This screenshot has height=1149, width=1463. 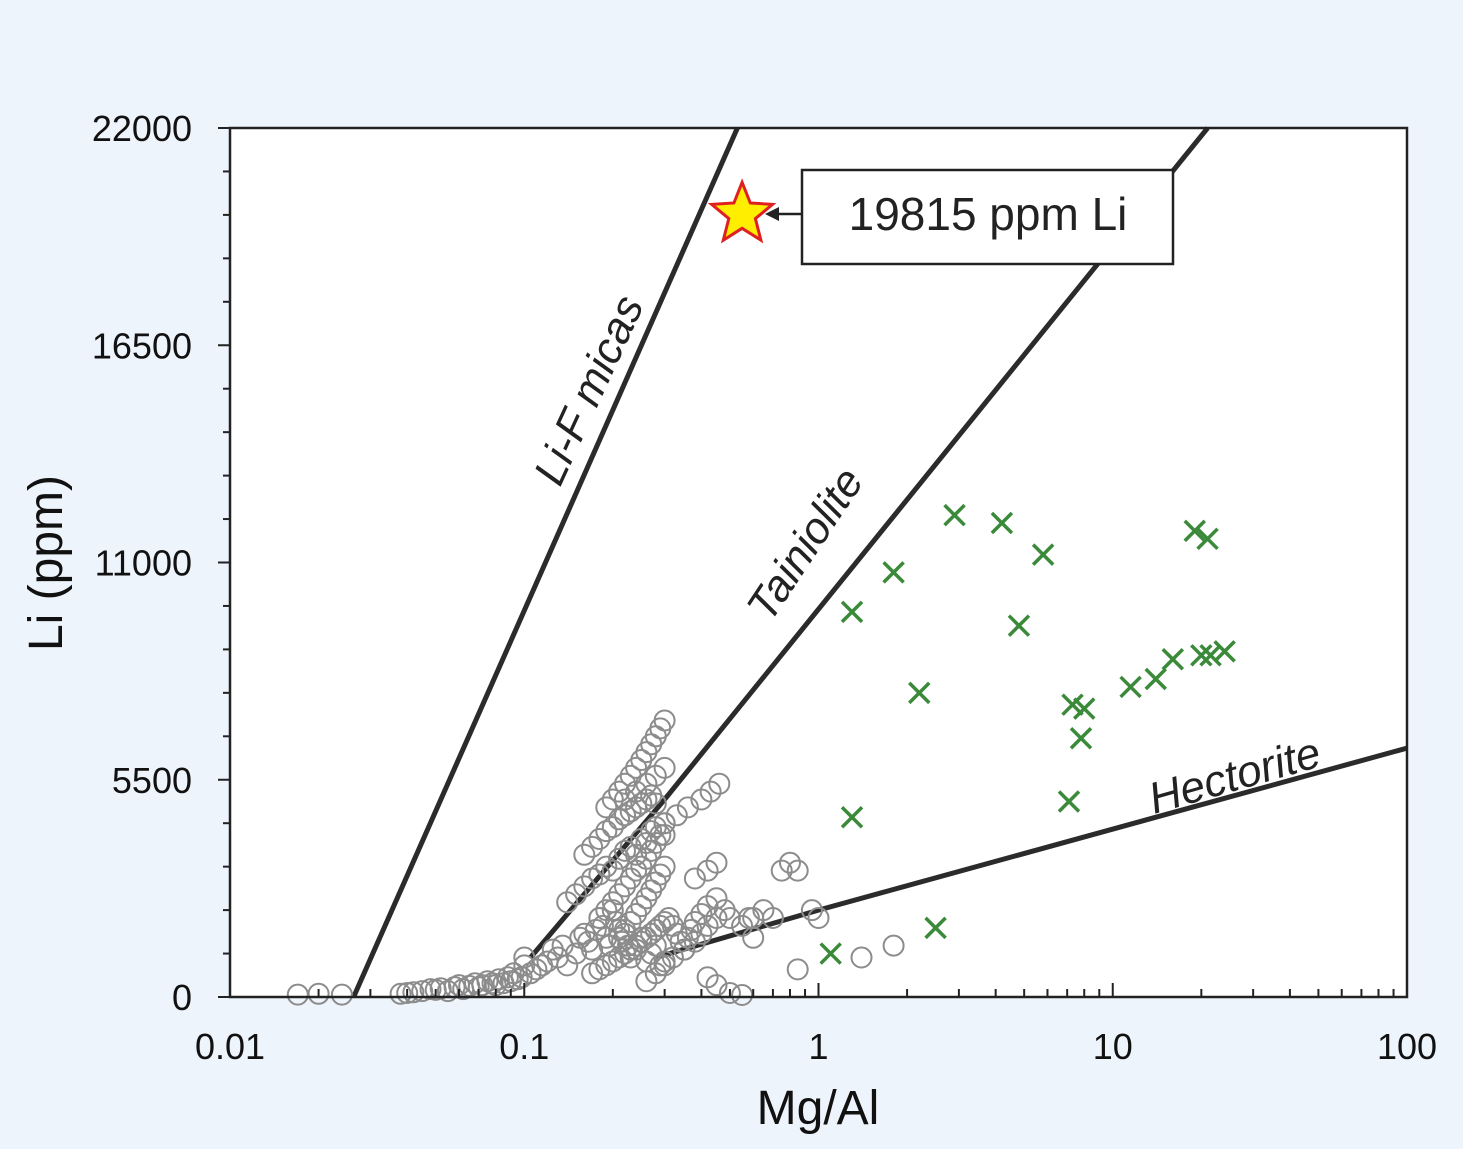 I want to click on data-point-star, so click(x=742, y=211).